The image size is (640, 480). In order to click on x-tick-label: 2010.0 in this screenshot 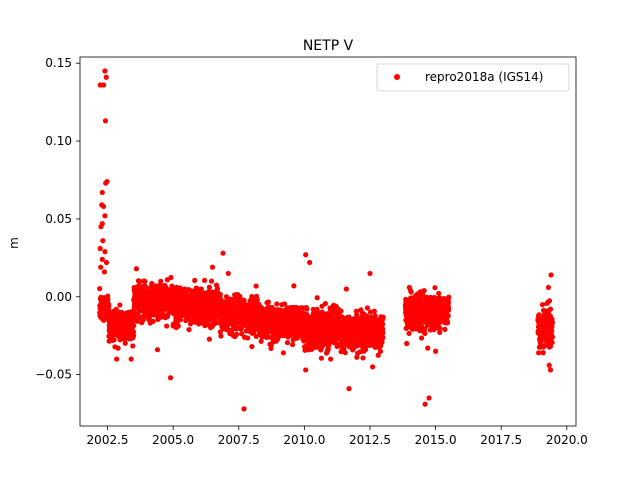, I will do `click(304, 440)`.